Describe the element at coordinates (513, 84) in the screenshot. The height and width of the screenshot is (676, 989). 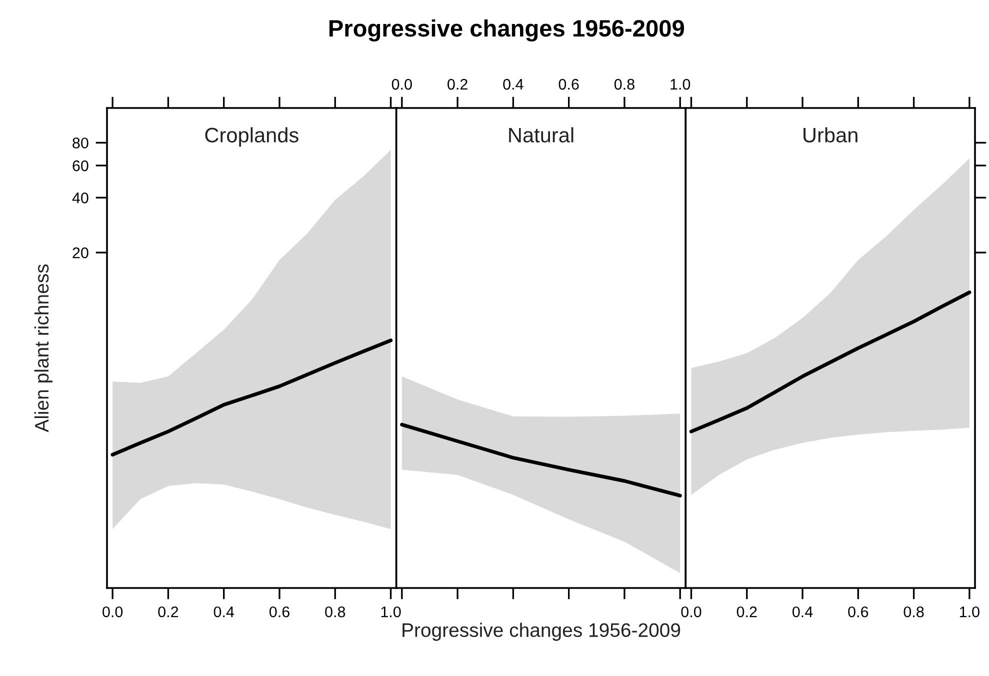
I see `x2-tick-label: 0.4` at that location.